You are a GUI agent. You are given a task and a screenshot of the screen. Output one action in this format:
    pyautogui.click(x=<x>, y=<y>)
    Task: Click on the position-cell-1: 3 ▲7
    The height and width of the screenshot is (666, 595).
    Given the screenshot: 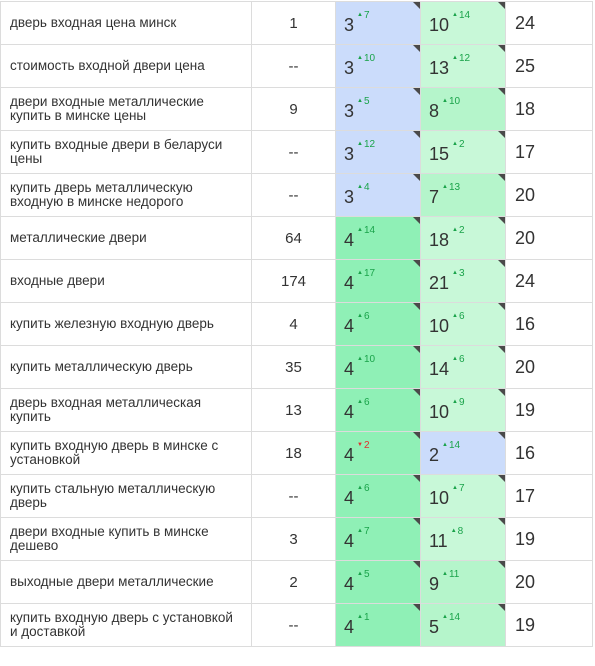 What is the action you would take?
    pyautogui.click(x=378, y=23)
    